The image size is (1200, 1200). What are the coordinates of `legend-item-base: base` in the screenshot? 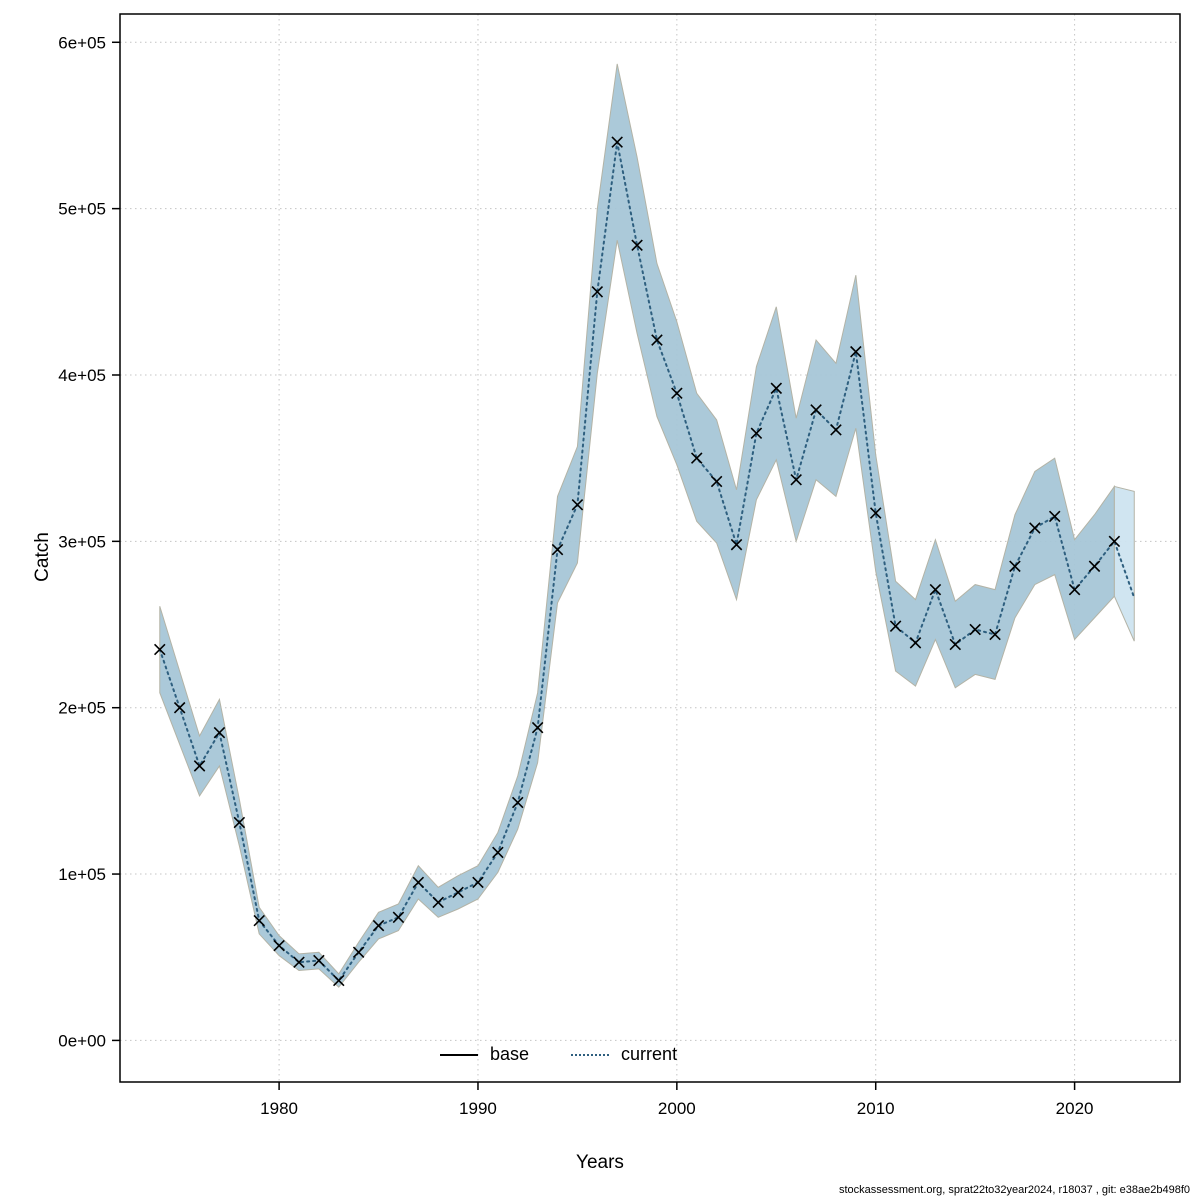 It's located at (484, 1054).